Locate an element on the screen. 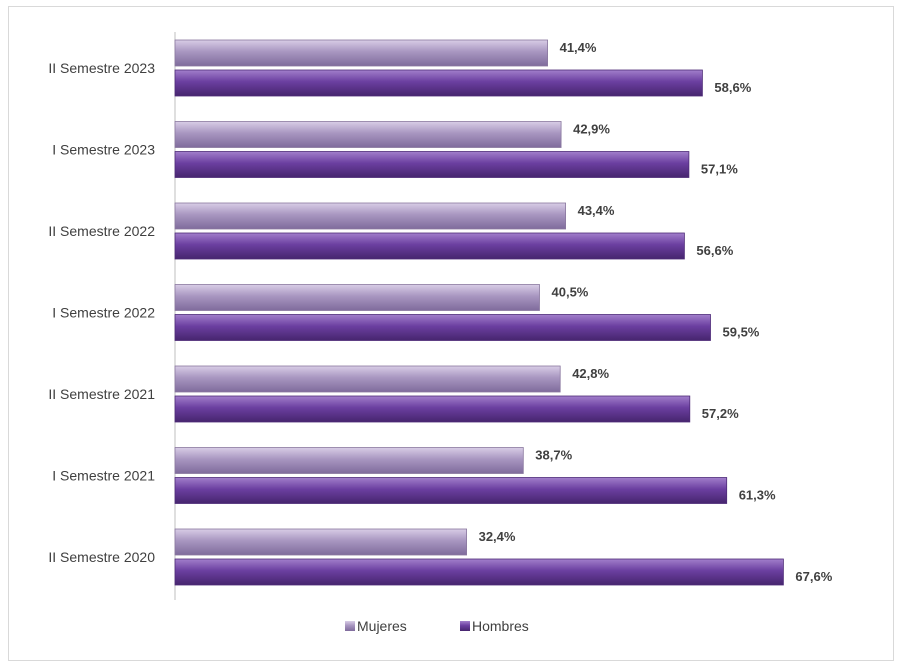 This screenshot has height=669, width=906. category-label: I Semestre 2021 is located at coordinates (103, 476).